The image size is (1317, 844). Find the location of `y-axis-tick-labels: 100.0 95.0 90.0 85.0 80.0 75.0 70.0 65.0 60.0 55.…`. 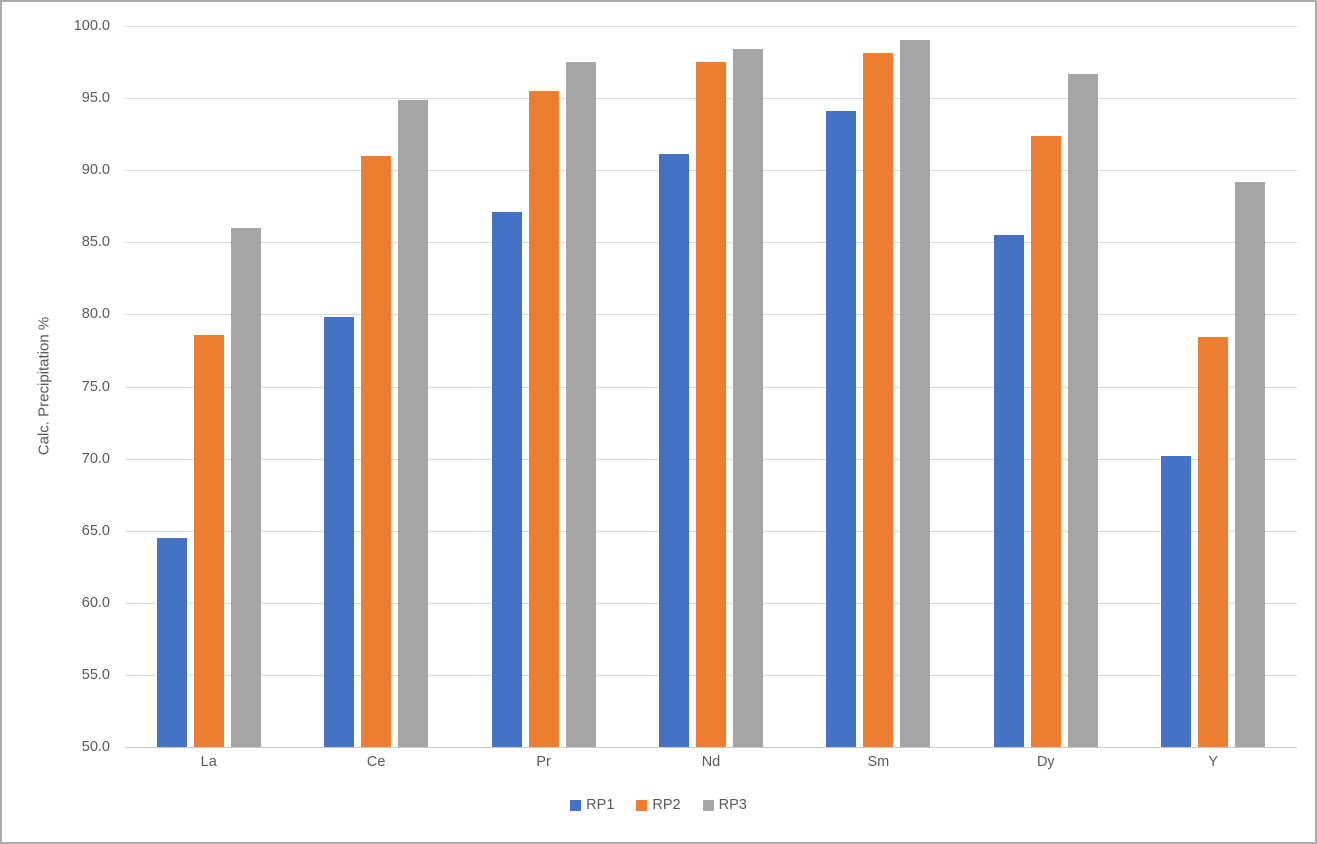

y-axis-tick-labels: 100.0 95.0 90.0 85.0 80.0 75.0 70.0 65.0 60.0 55.… is located at coordinates (56, 386).